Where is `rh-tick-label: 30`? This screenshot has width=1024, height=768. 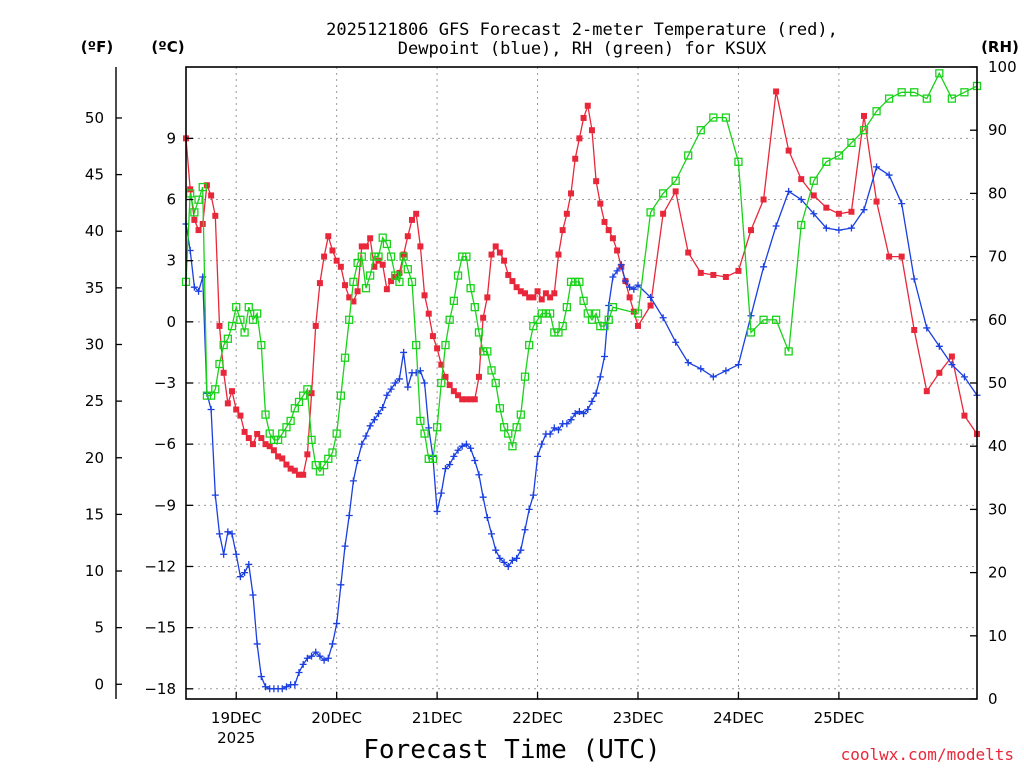
rh-tick-label: 30 is located at coordinates (997, 509).